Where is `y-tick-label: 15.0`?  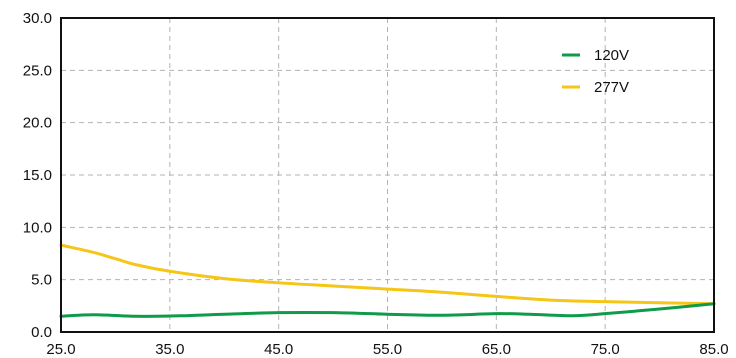
y-tick-label: 15.0 is located at coordinates (37, 175).